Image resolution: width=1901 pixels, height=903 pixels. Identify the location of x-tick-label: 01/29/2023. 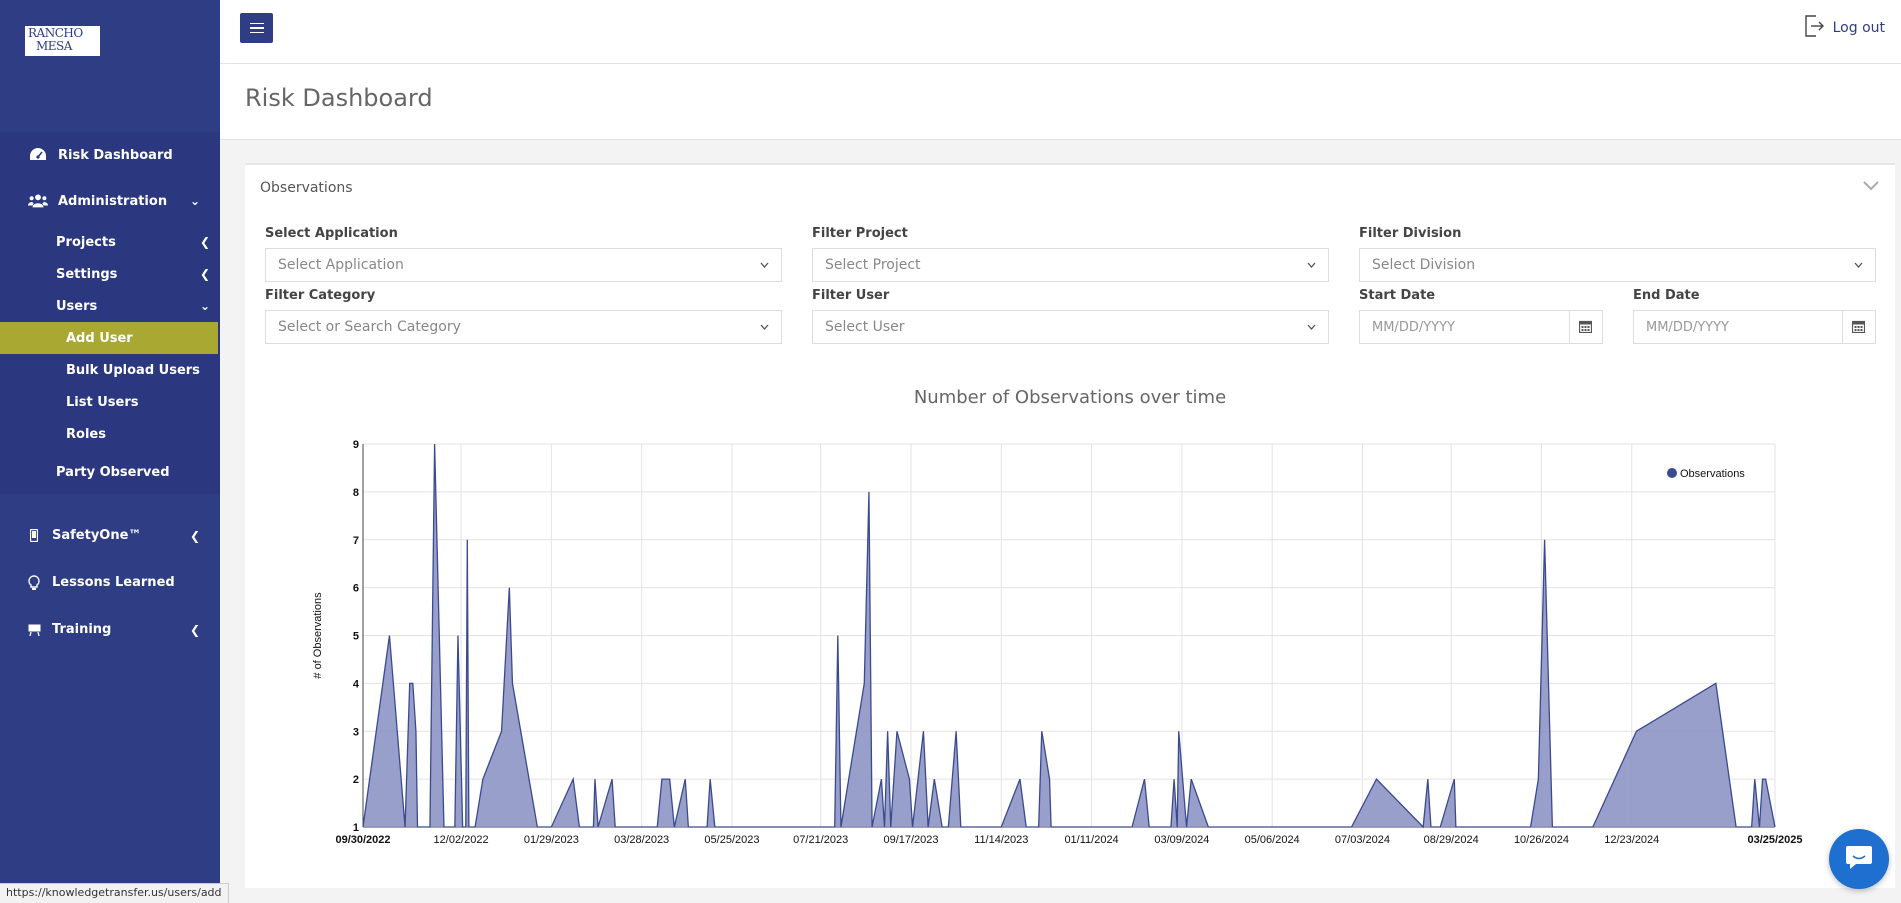
(551, 840).